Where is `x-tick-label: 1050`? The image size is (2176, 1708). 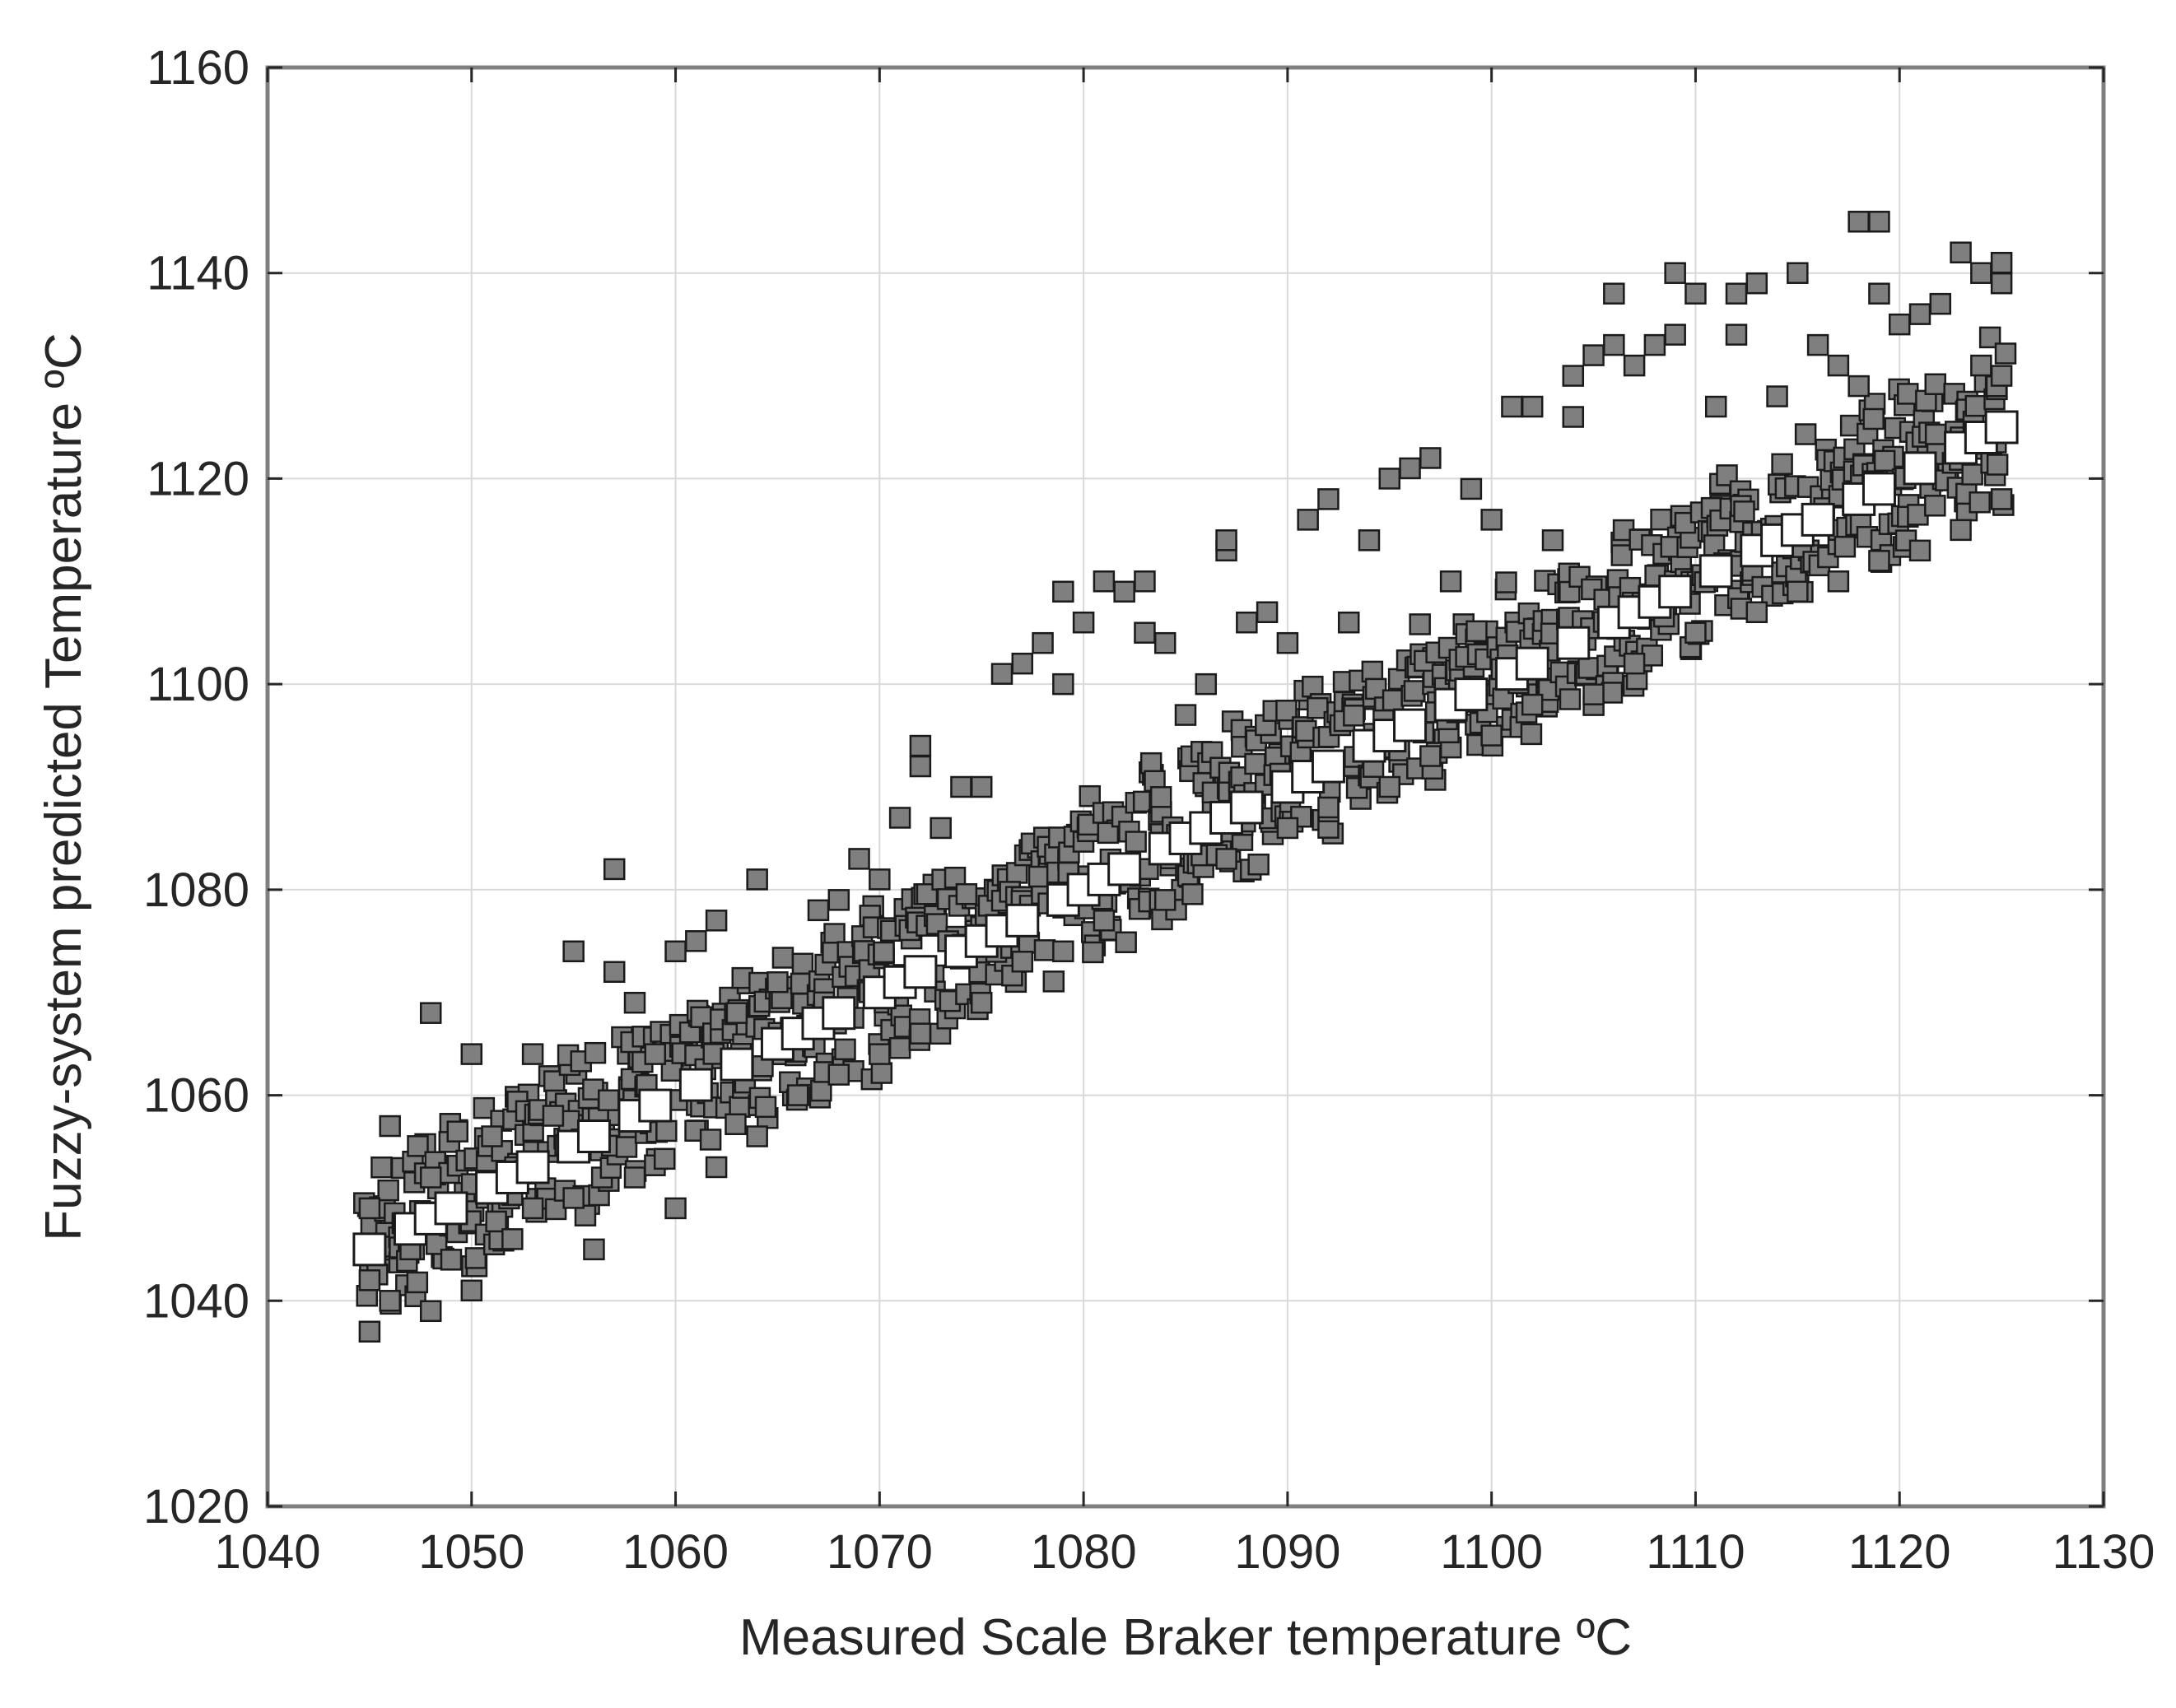
x-tick-label: 1050 is located at coordinates (471, 1552).